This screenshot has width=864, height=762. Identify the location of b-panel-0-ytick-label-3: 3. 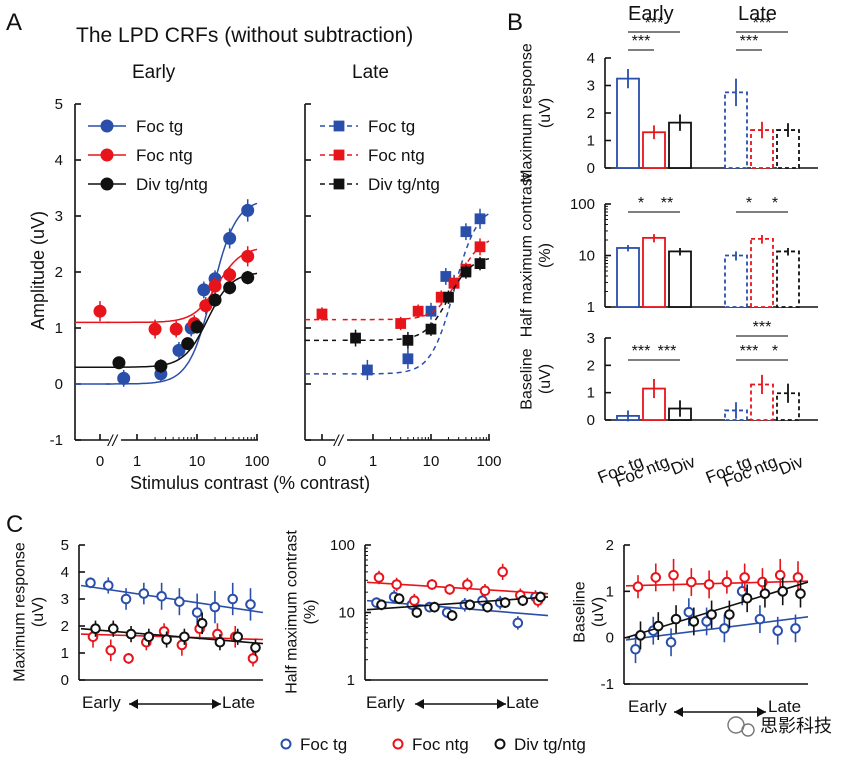
(591, 86).